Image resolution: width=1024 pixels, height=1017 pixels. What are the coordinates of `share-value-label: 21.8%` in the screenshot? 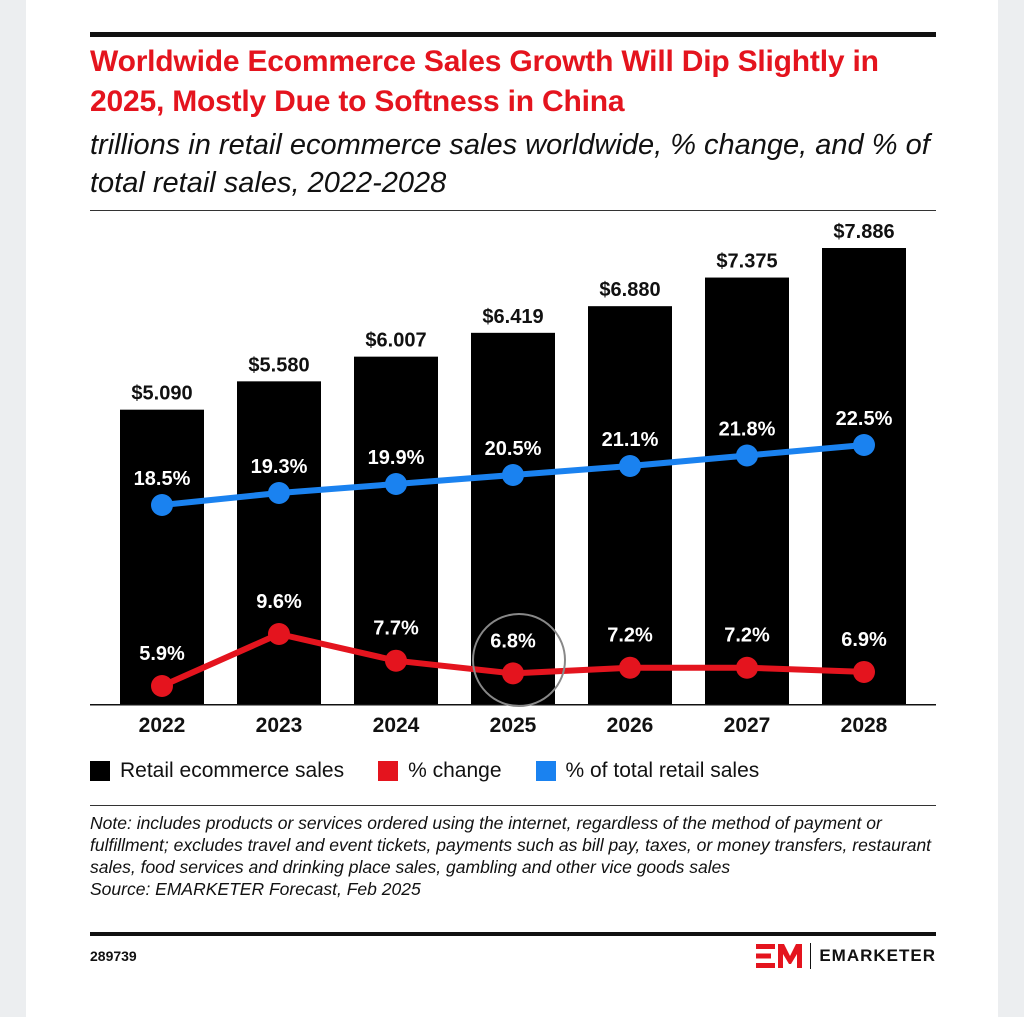 It's located at (747, 430).